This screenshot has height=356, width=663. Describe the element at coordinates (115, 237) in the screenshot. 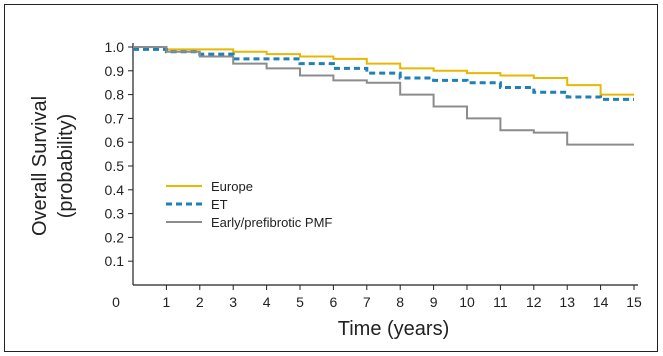

I see `y-tick-label: 0.2` at that location.